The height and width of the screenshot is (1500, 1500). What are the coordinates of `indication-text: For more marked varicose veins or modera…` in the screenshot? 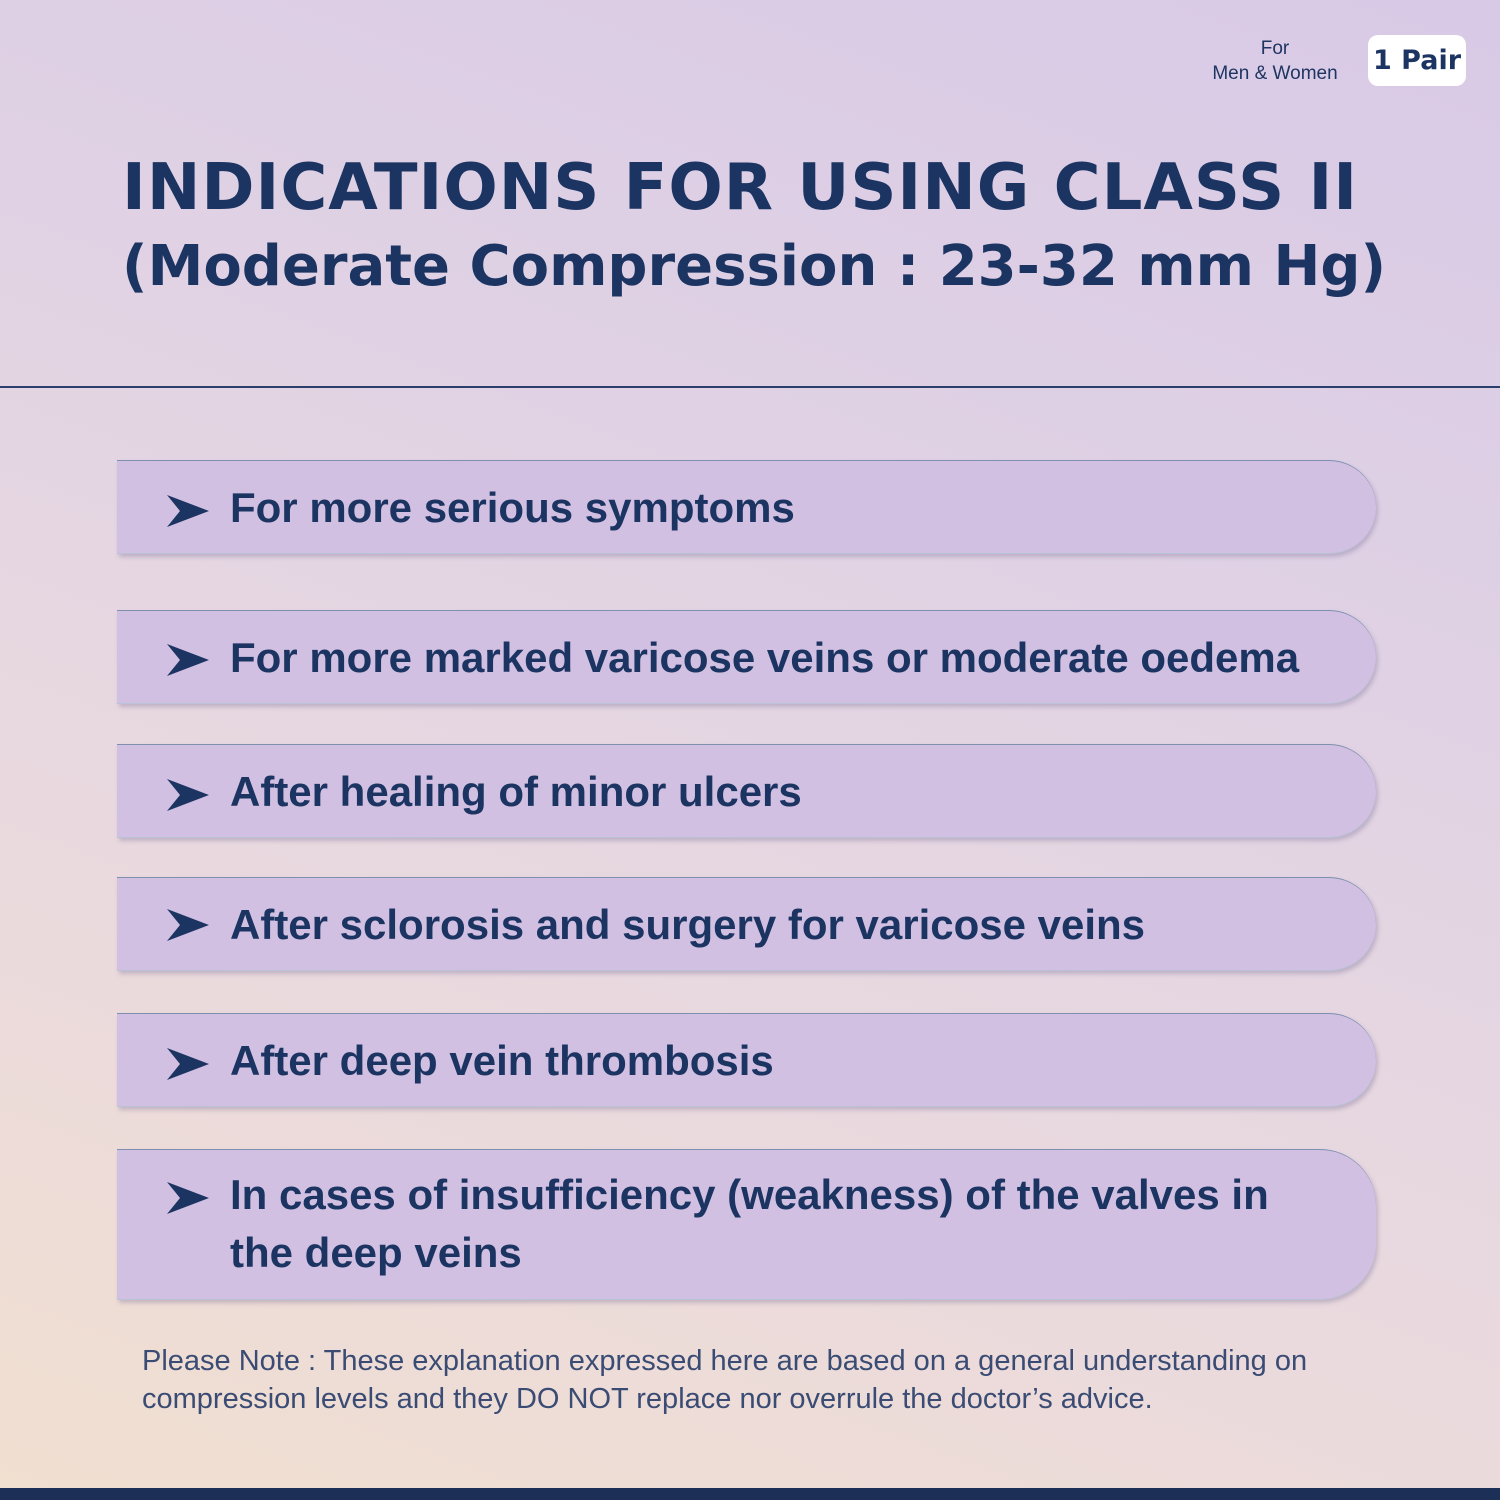 It's located at (765, 657).